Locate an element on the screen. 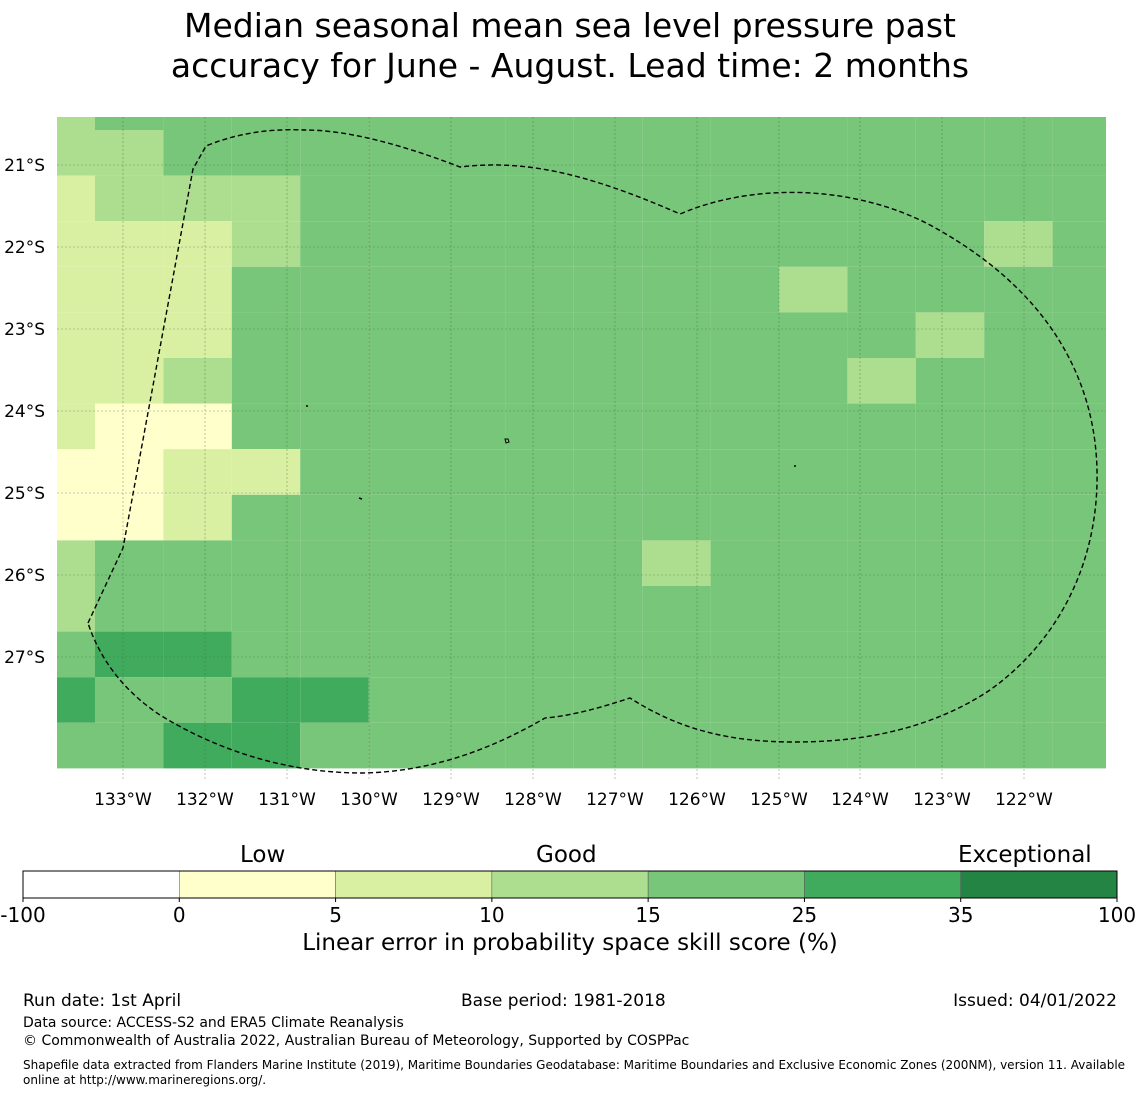 Image resolution: width=1140 pixels, height=1095 pixels. lat-tick-label: 23°S is located at coordinates (24, 330).